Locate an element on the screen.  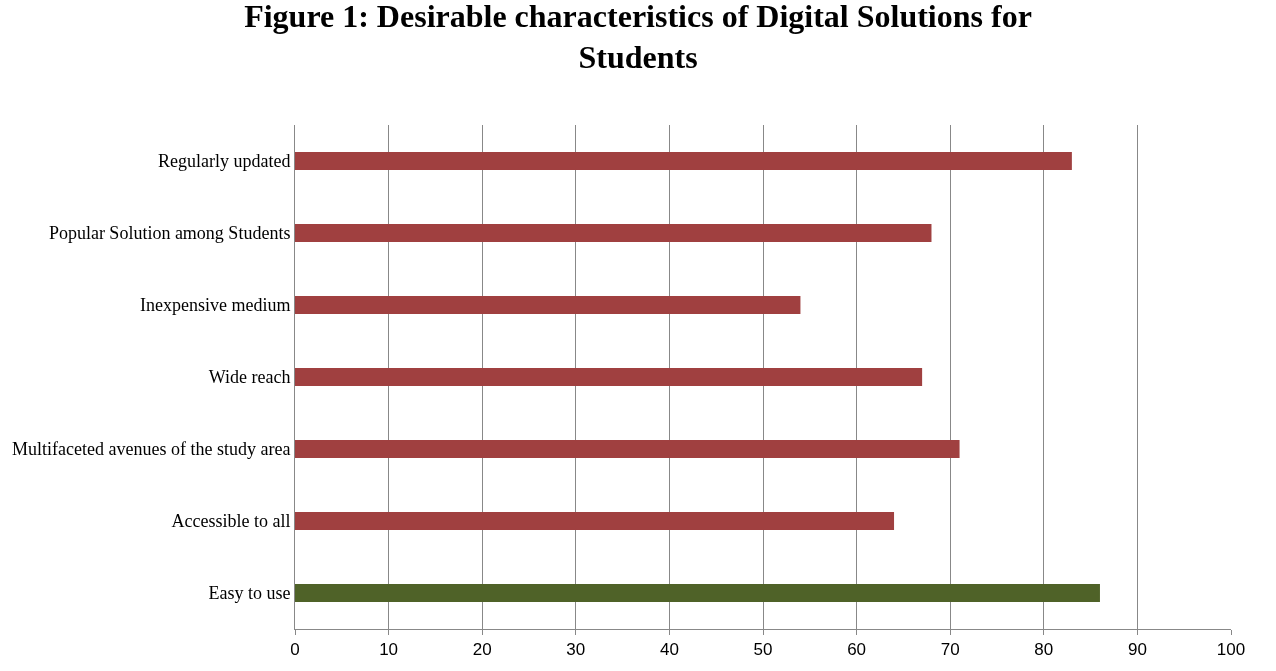
y-tick-label: Inexpensive medium is located at coordinates (215, 305).